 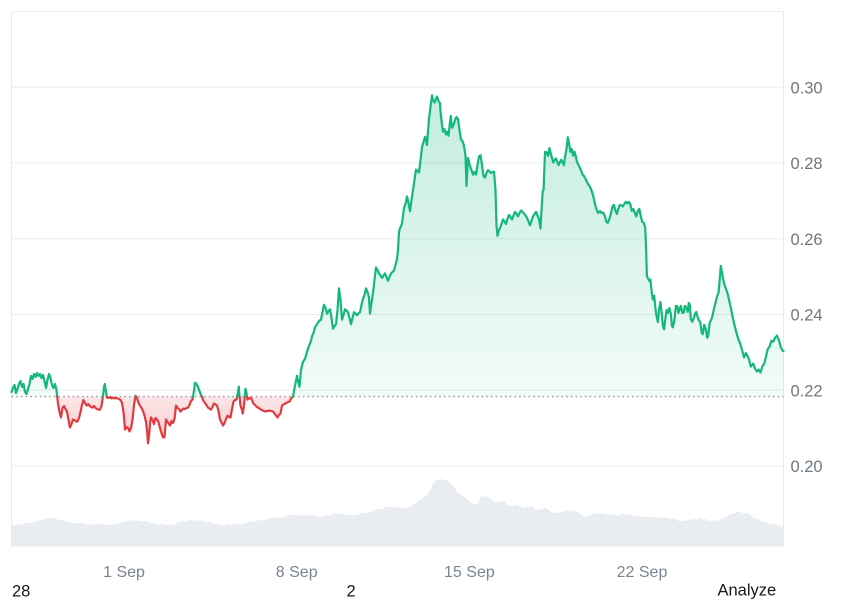 What do you see at coordinates (469, 572) in the screenshot?
I see `svg-text: 15 Sep` at bounding box center [469, 572].